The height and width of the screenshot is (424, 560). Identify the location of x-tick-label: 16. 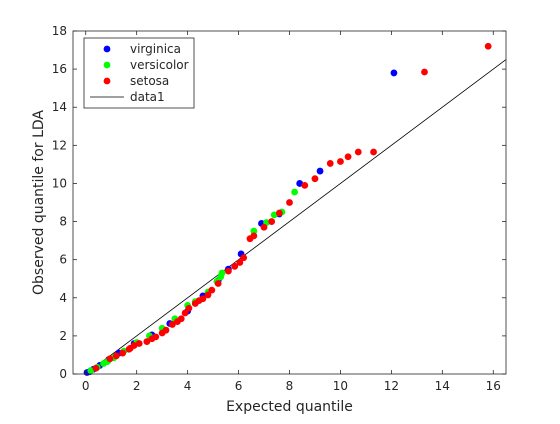
(493, 386).